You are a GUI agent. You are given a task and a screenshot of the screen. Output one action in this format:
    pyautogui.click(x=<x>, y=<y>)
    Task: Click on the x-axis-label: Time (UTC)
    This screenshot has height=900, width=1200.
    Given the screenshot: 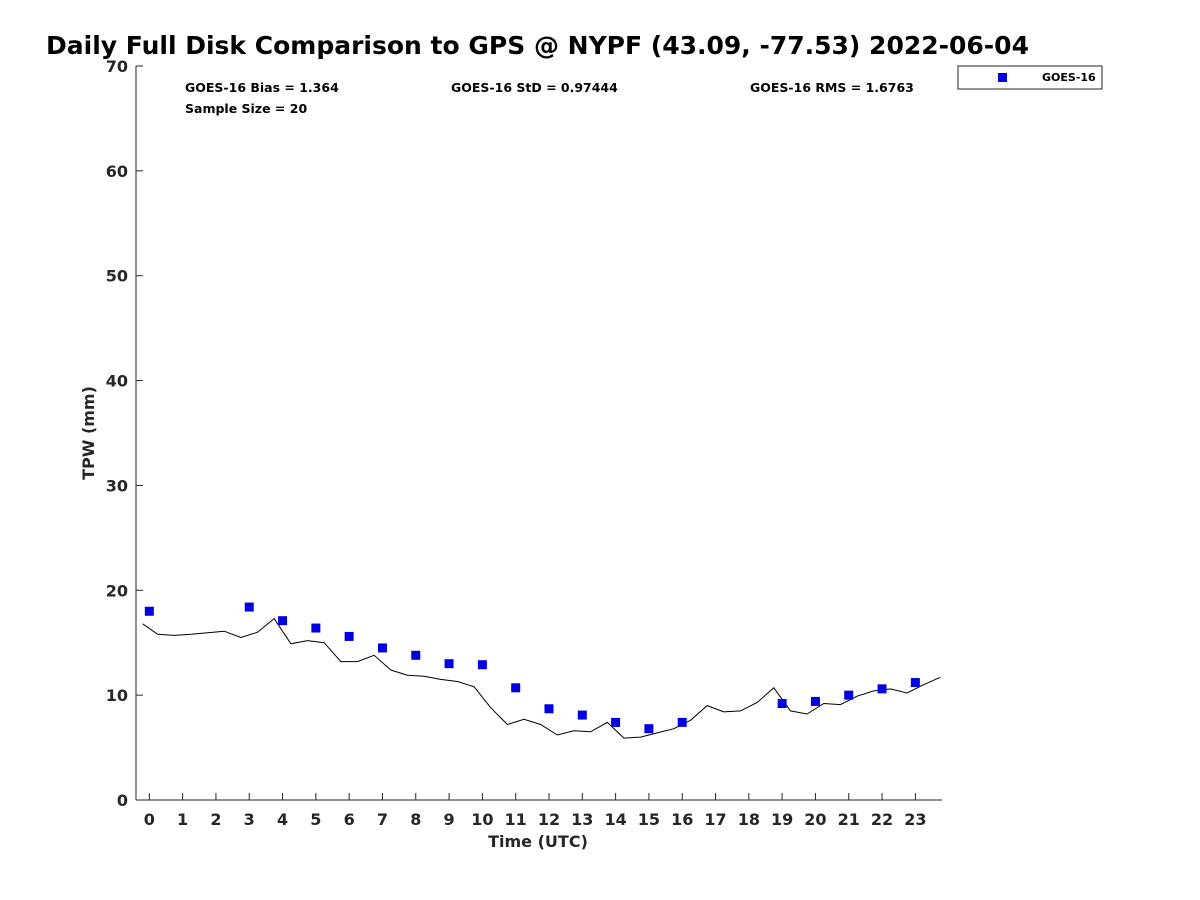 What is the action you would take?
    pyautogui.click(x=538, y=841)
    